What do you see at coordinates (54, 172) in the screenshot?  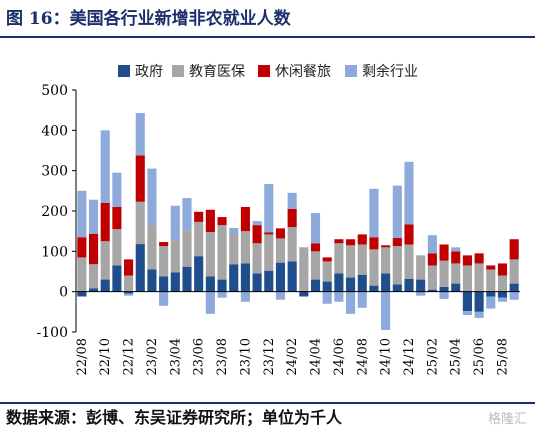 I see `y-tick-label: 300` at bounding box center [54, 172].